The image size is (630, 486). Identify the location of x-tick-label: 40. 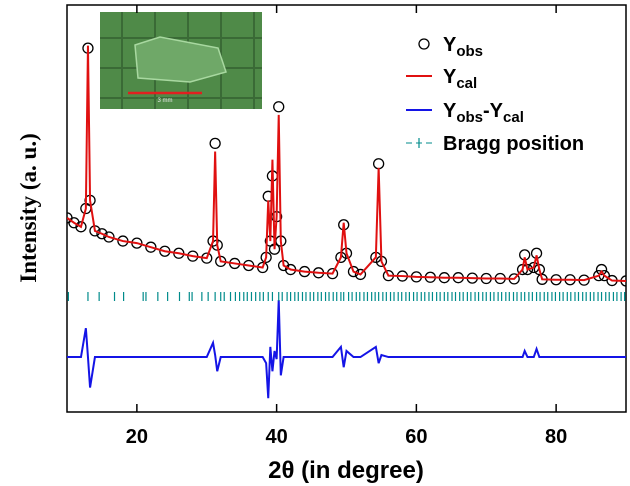
(277, 437).